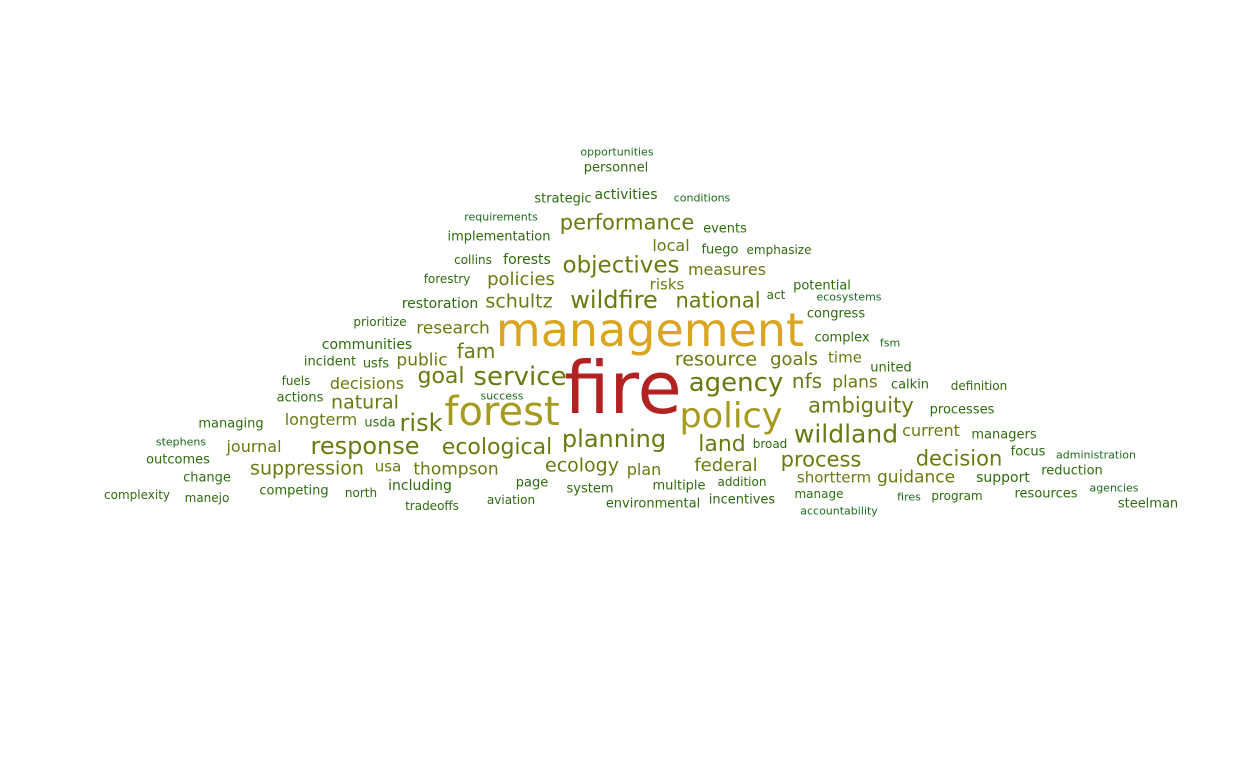 Image resolution: width=1248 pixels, height=768 pixels. What do you see at coordinates (456, 469) in the screenshot?
I see `word-thompson: thompson` at bounding box center [456, 469].